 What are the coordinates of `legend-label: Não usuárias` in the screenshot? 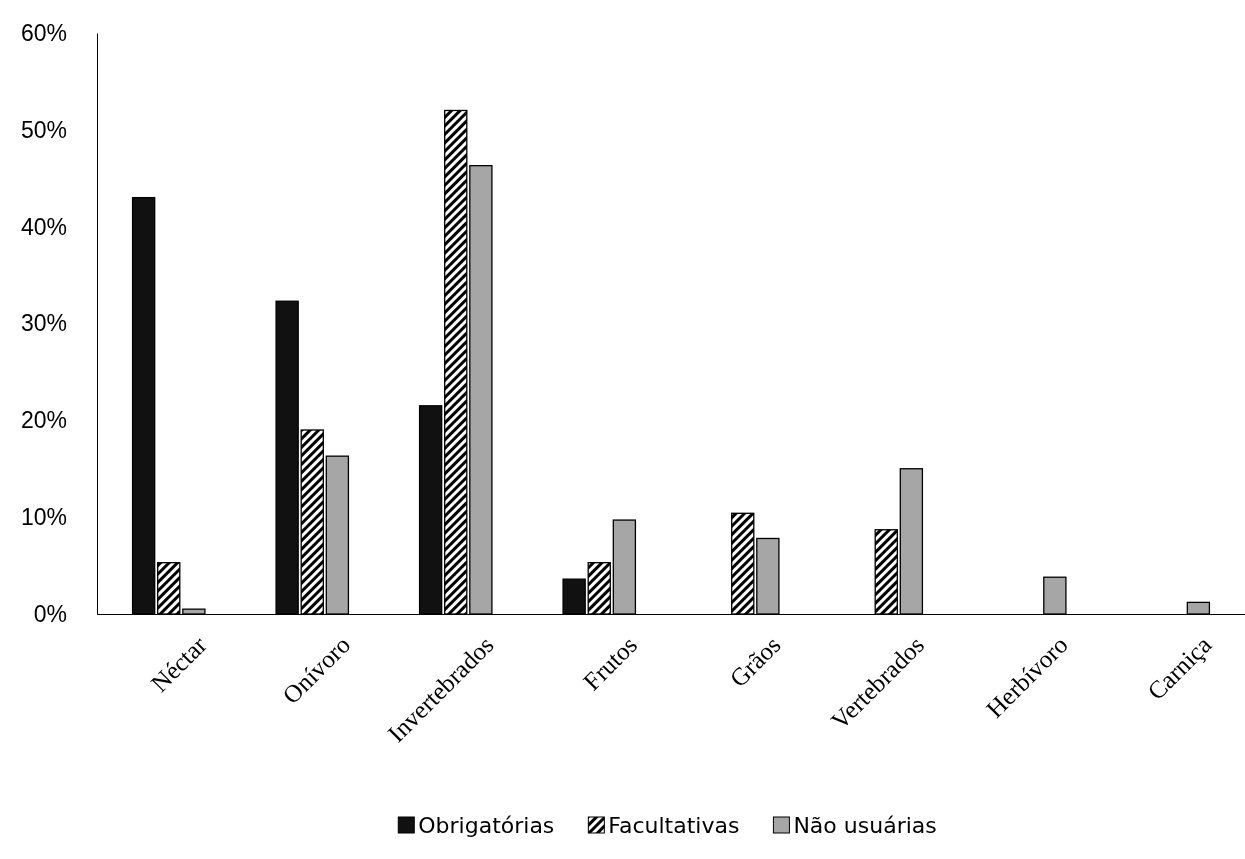 It's located at (865, 825).